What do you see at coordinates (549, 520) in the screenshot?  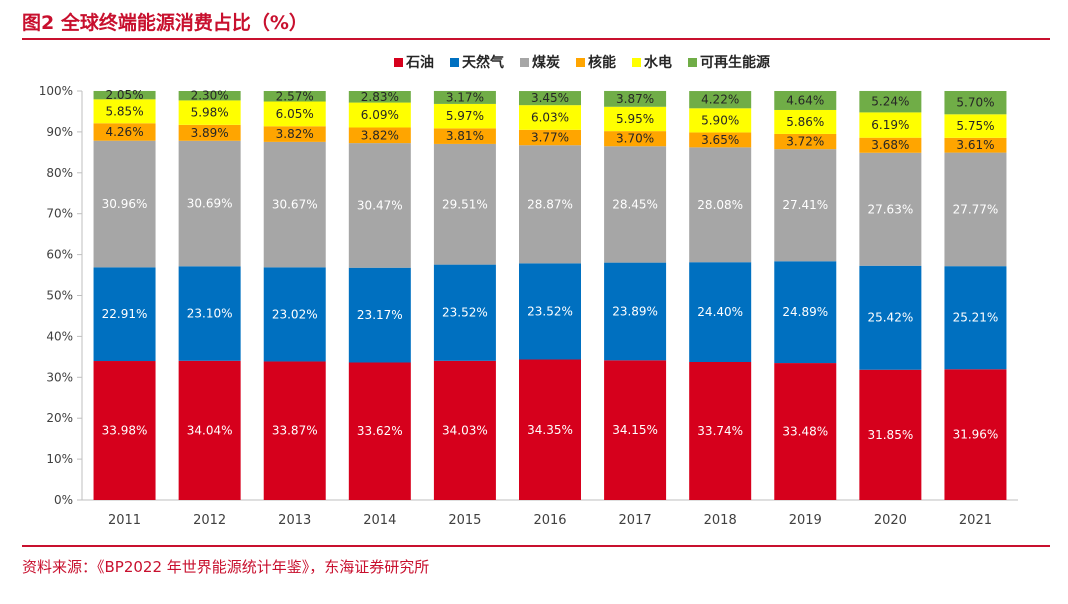 I see `x-tick-label: 2016` at bounding box center [549, 520].